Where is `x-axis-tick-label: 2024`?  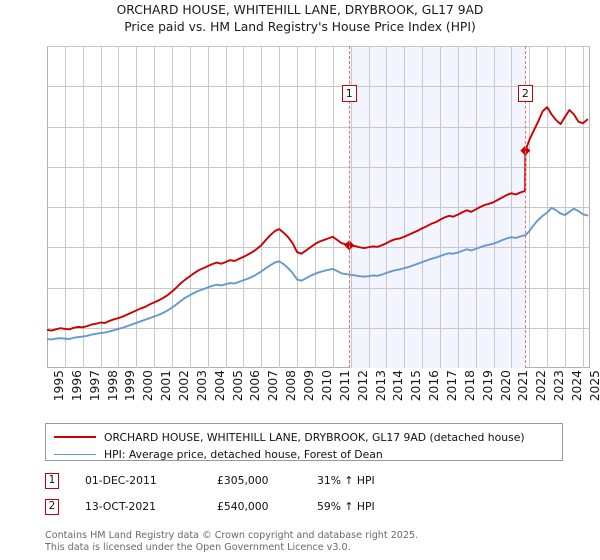 x-axis-tick-label: 2024 is located at coordinates (576, 386).